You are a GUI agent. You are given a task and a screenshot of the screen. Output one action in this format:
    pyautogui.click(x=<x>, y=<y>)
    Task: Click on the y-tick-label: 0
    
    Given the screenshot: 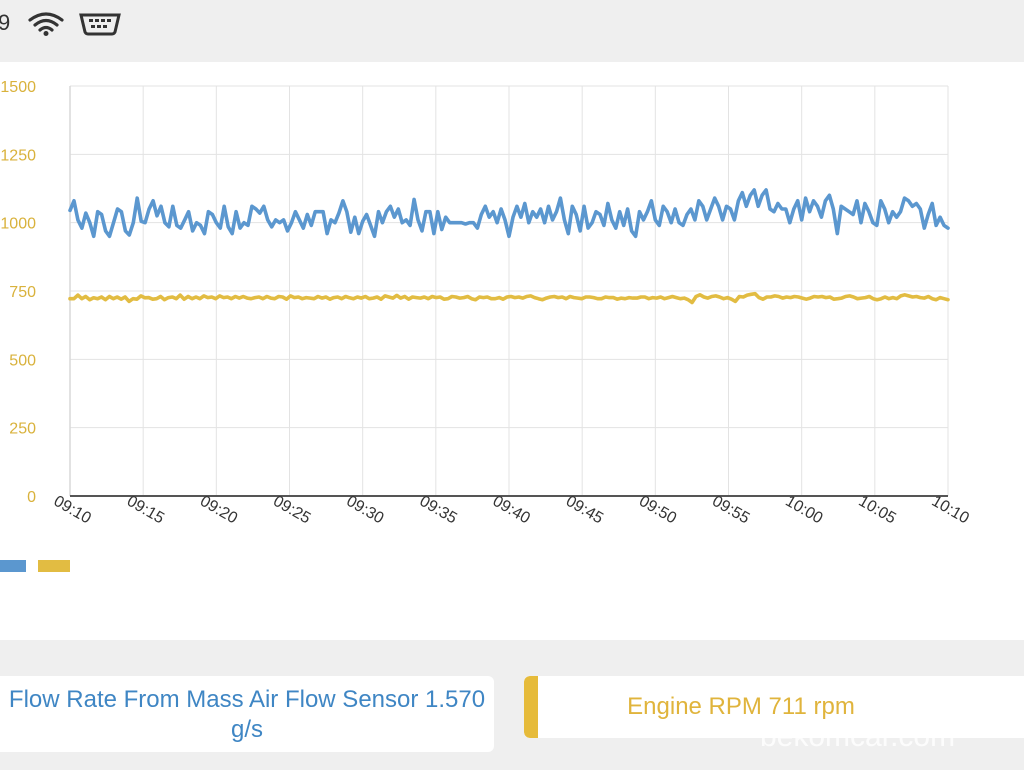 What is the action you would take?
    pyautogui.click(x=31, y=497)
    